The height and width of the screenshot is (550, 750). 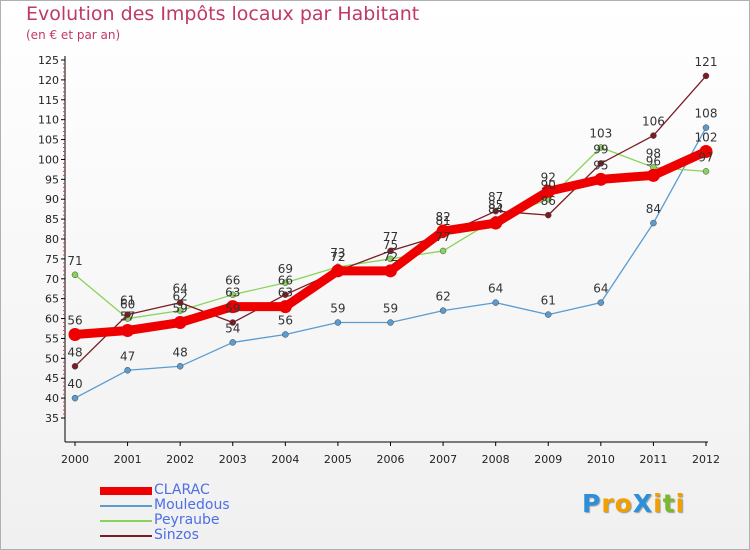 I want to click on data-label-clarac: 59, so click(x=180, y=309).